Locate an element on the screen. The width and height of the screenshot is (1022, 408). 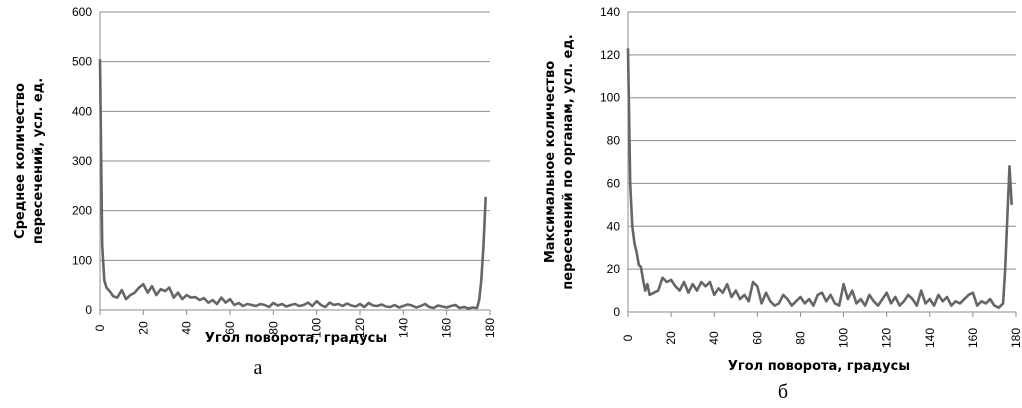
y-tick-label: 40 is located at coordinates (614, 226).